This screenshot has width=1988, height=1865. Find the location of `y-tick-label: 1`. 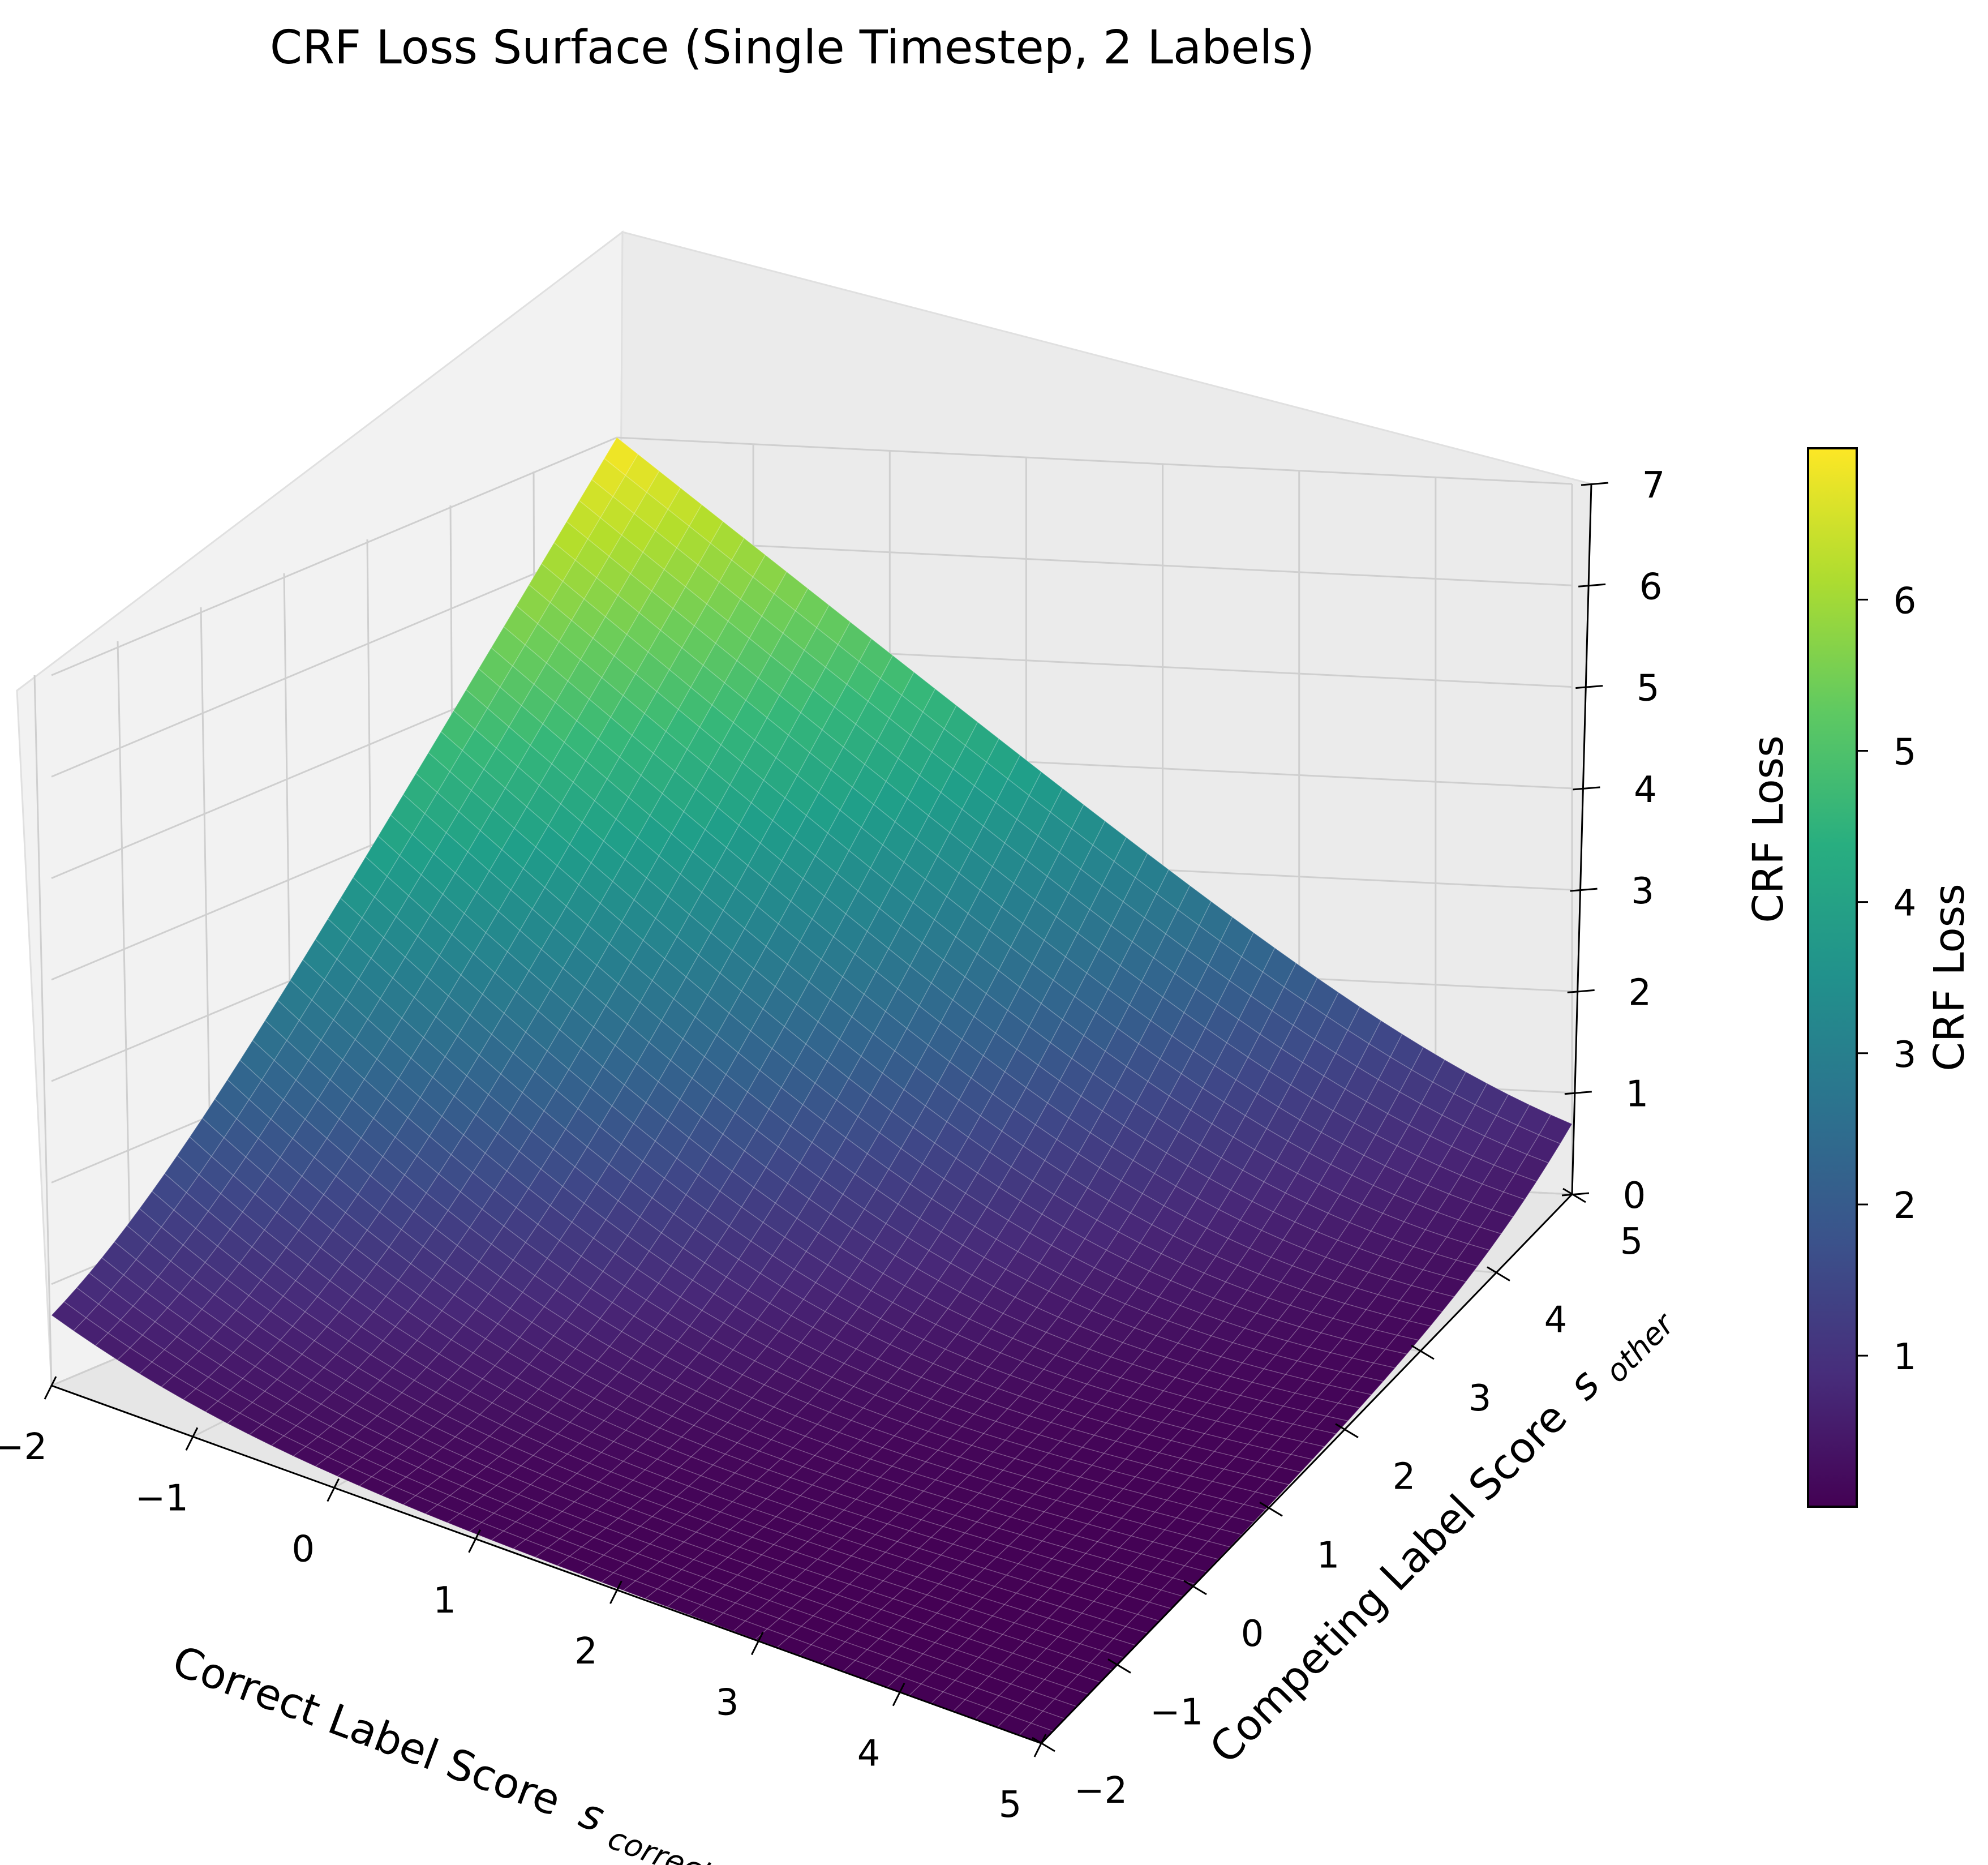

y-tick-label: 1 is located at coordinates (1328, 1555).